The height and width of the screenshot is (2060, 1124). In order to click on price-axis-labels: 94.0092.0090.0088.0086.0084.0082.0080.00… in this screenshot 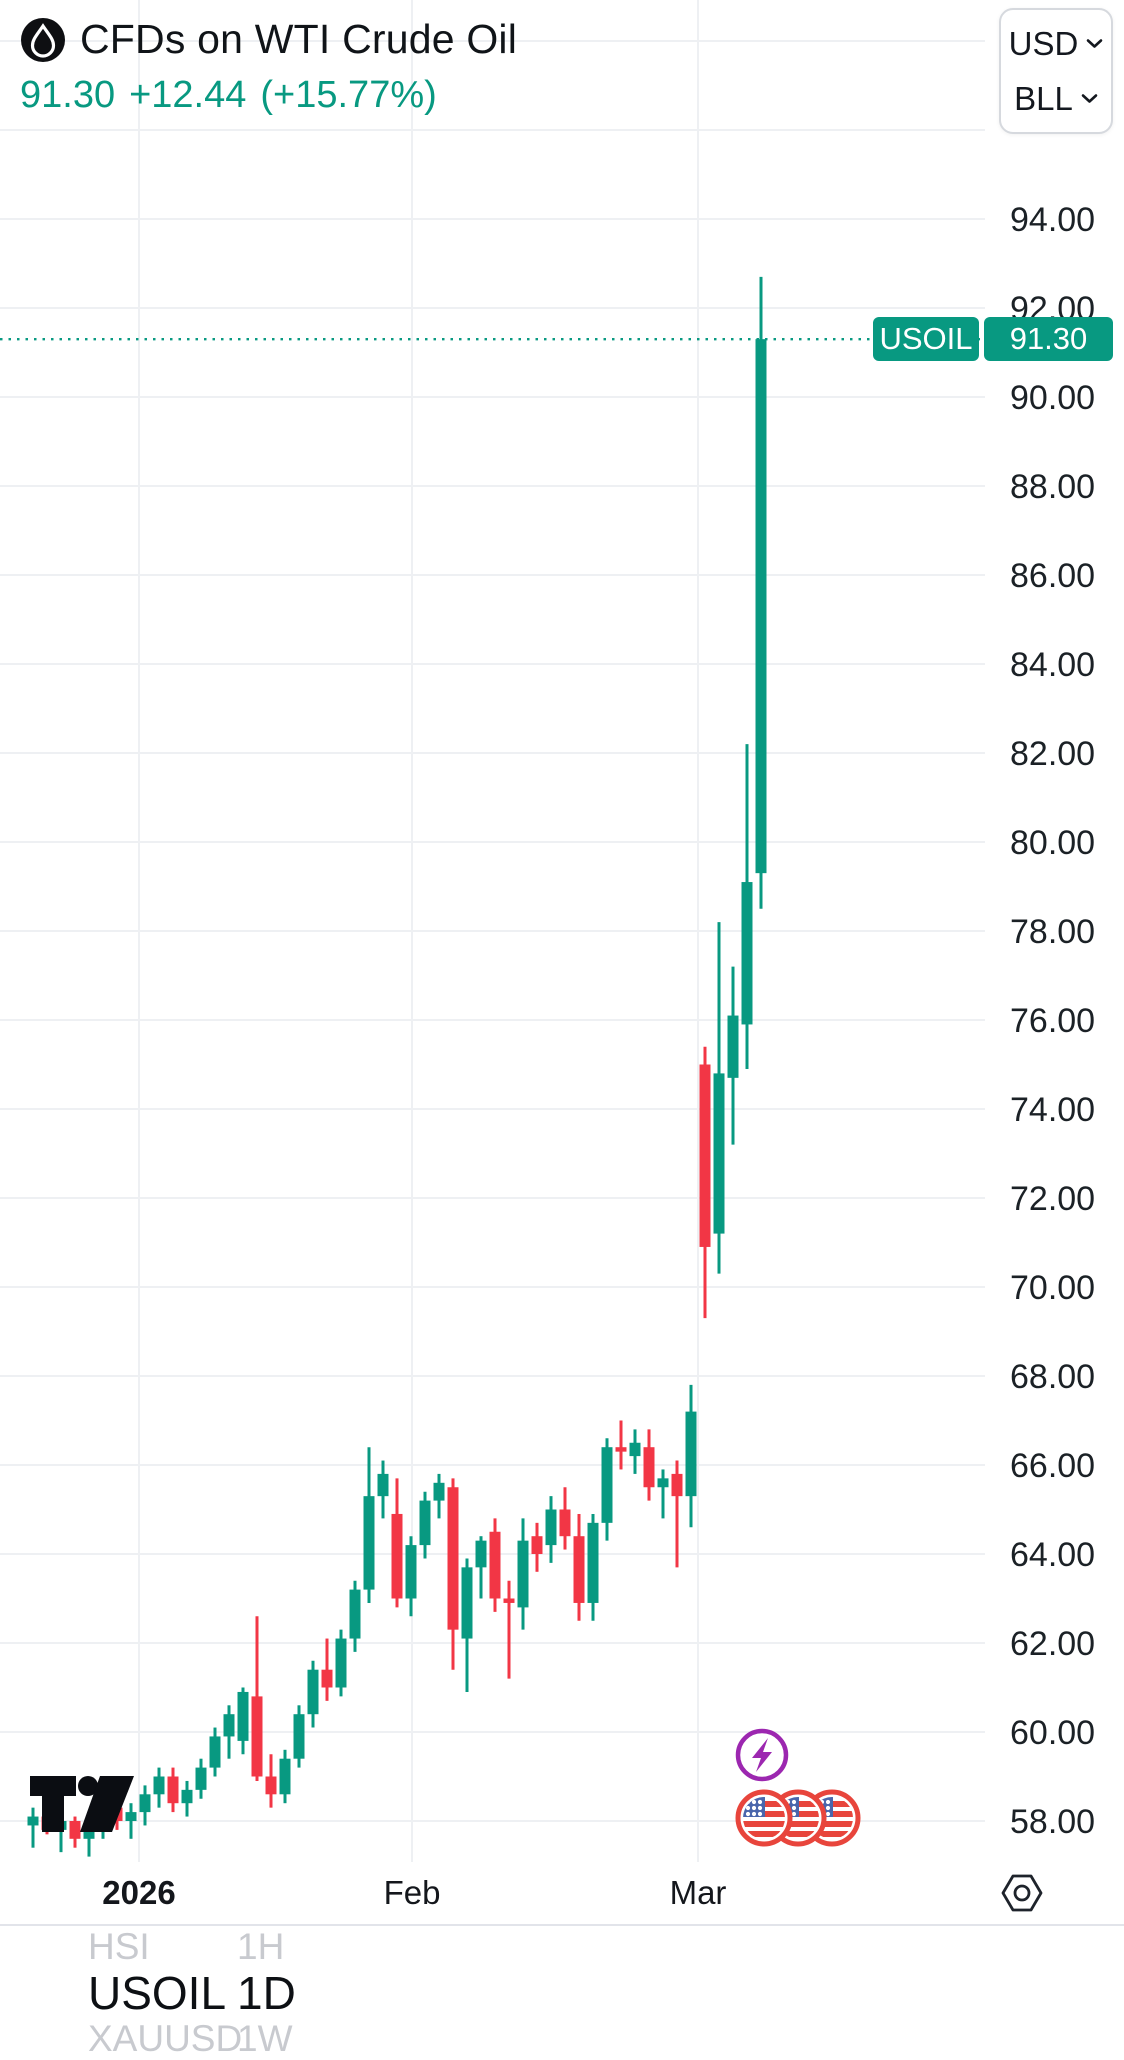, I will do `click(1052, 1021)`.